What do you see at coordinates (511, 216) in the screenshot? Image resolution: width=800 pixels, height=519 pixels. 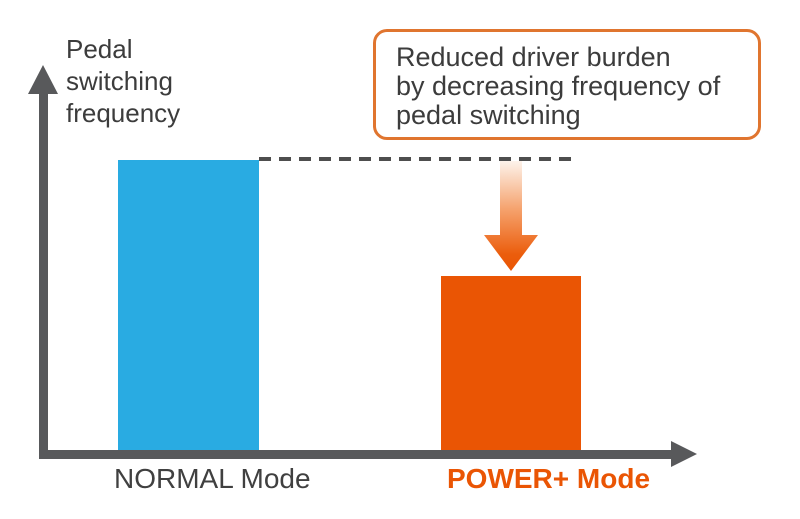 I see `decrease-arrow-icon` at bounding box center [511, 216].